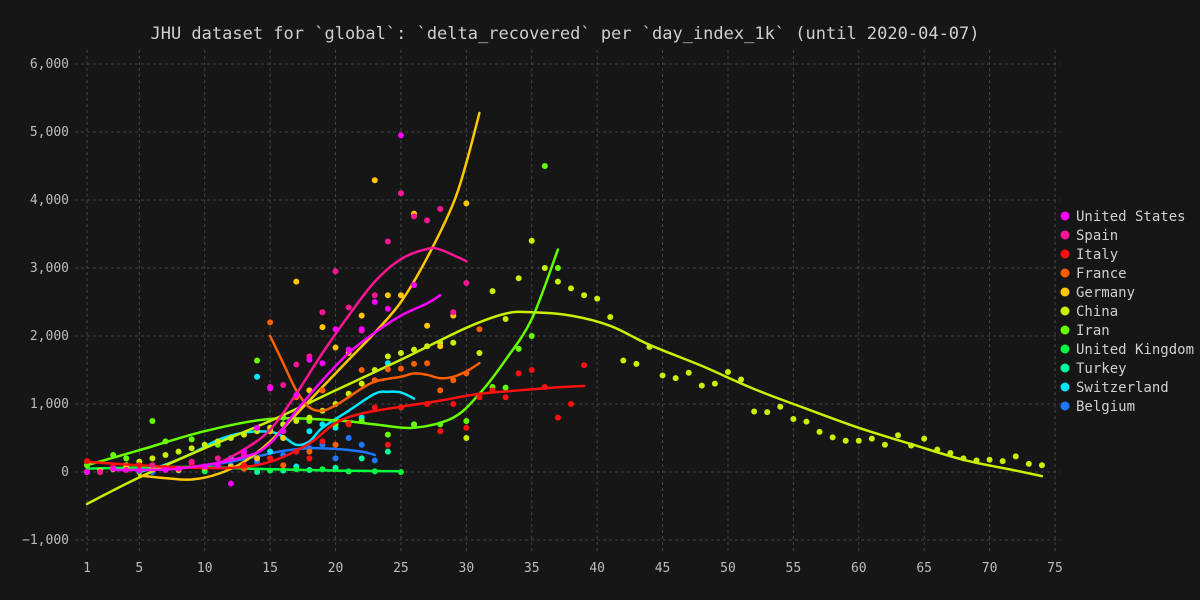 The width and height of the screenshot is (1200, 600). I want to click on x-tick-label: 70, so click(990, 568).